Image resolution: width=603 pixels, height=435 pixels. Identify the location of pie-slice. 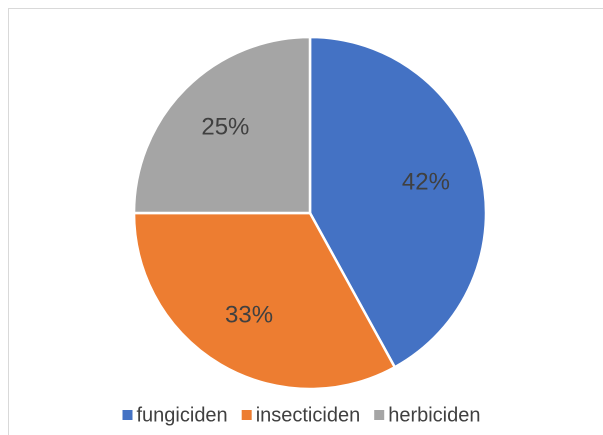
(222, 125).